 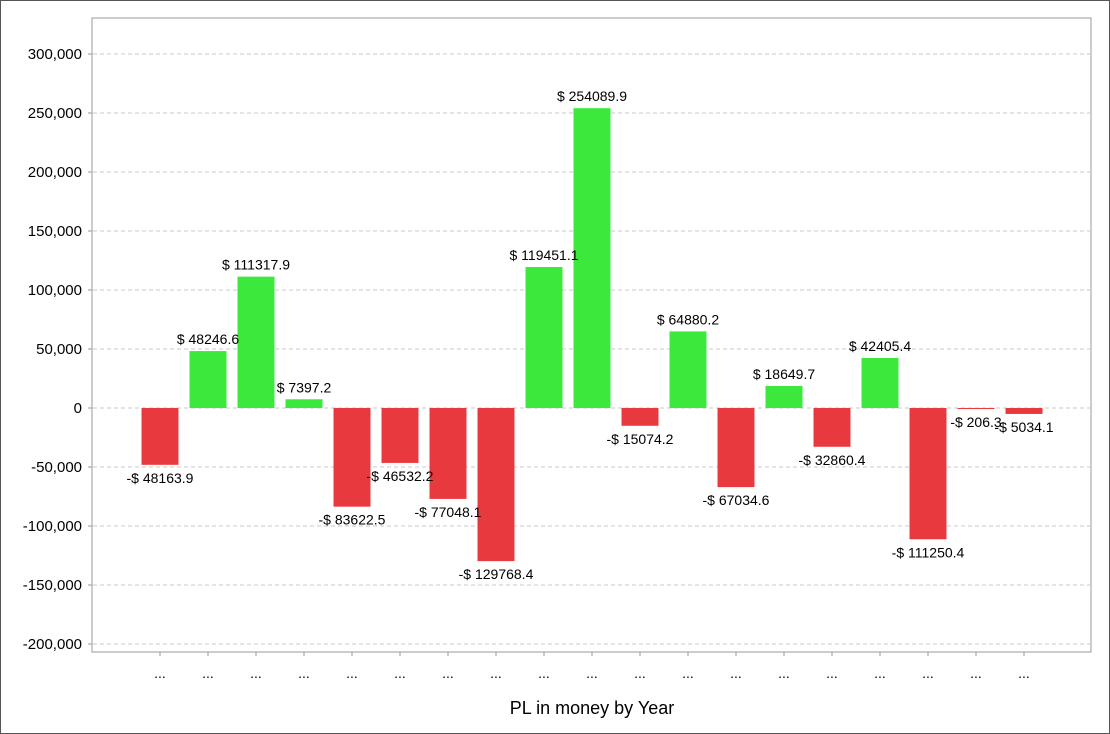 I want to click on bar-data-label: $ 18649.7, so click(x=784, y=374).